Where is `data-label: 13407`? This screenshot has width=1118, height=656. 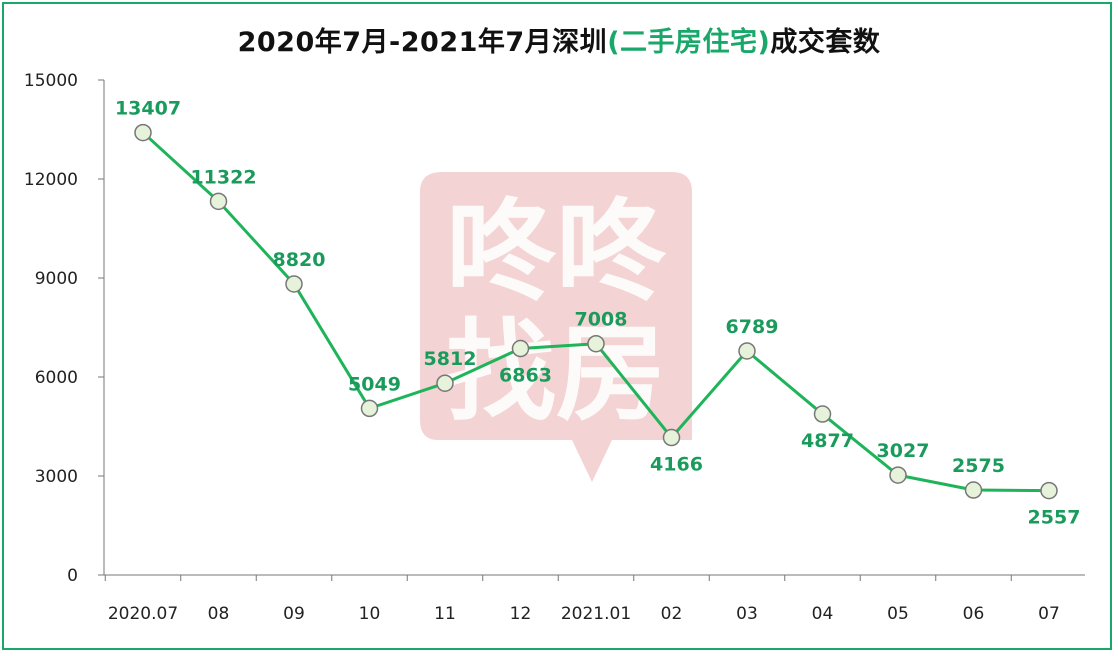 data-label: 13407 is located at coordinates (148, 109).